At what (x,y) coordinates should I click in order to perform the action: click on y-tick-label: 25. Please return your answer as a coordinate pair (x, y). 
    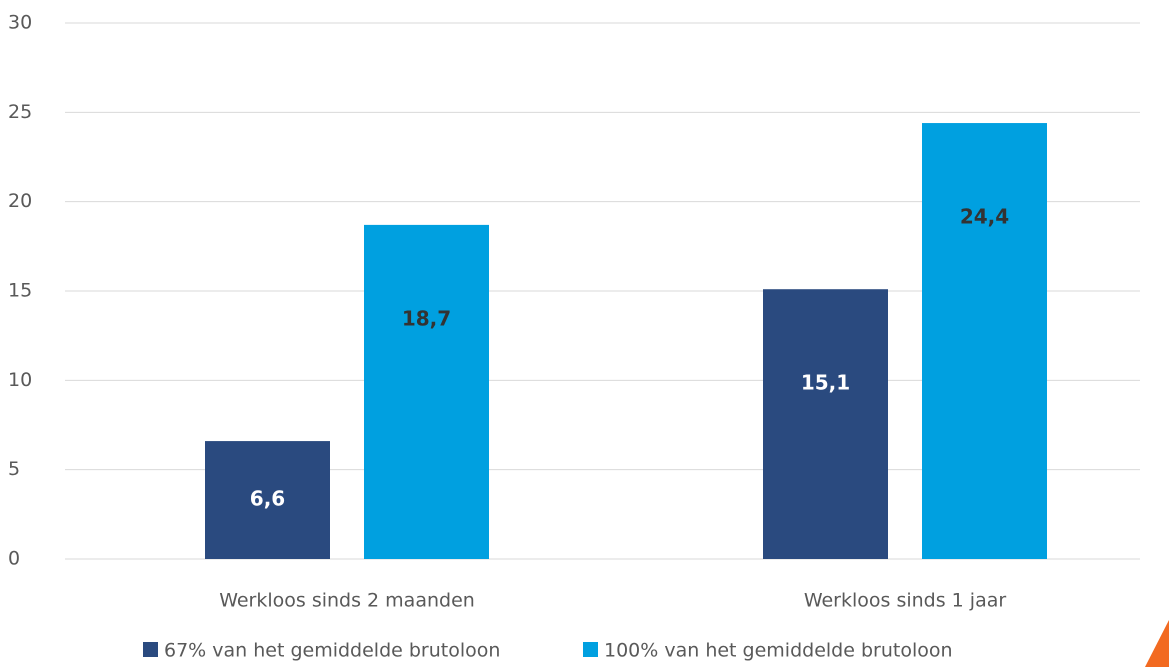
    Looking at the image, I should click on (20, 112).